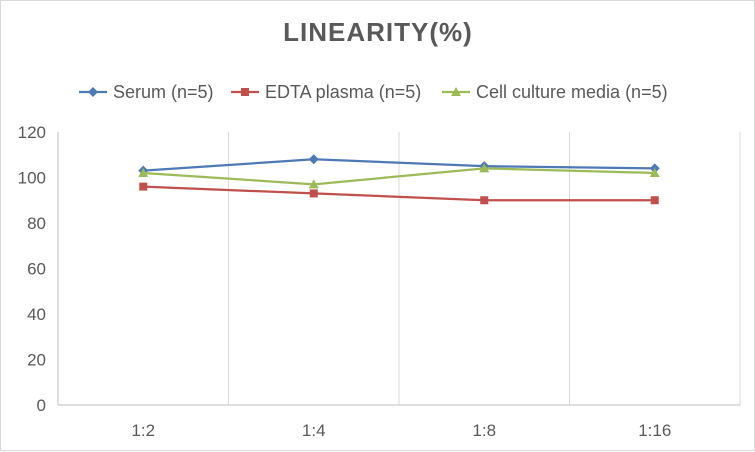 This screenshot has height=452, width=755. Describe the element at coordinates (314, 430) in the screenshot. I see `x-tick-label: 1:4` at that location.